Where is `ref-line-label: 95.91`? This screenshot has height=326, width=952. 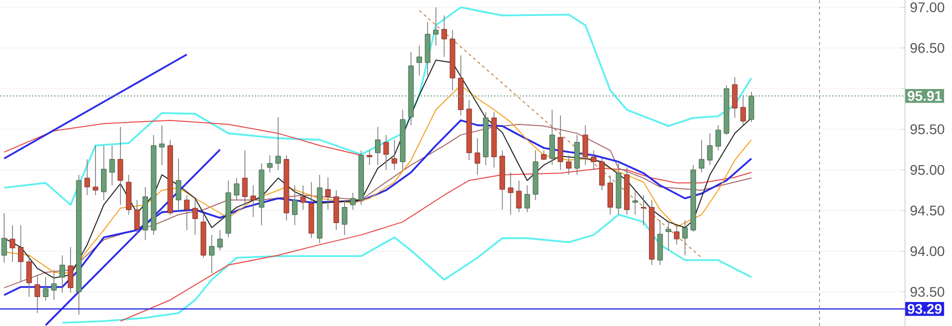 ref-line-label: 95.91 is located at coordinates (925, 95).